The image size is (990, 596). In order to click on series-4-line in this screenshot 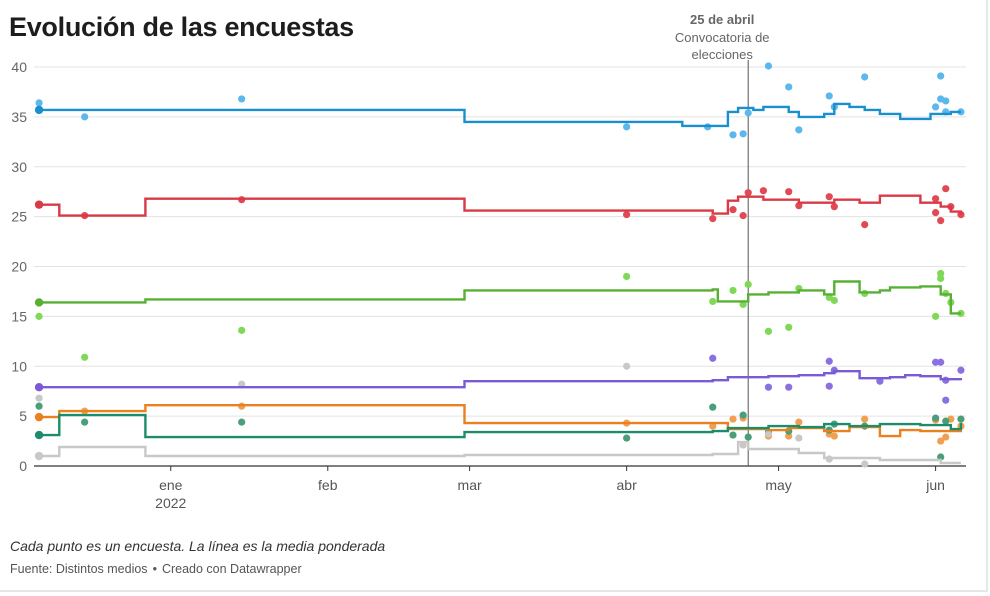, I will do `click(501, 379)`.